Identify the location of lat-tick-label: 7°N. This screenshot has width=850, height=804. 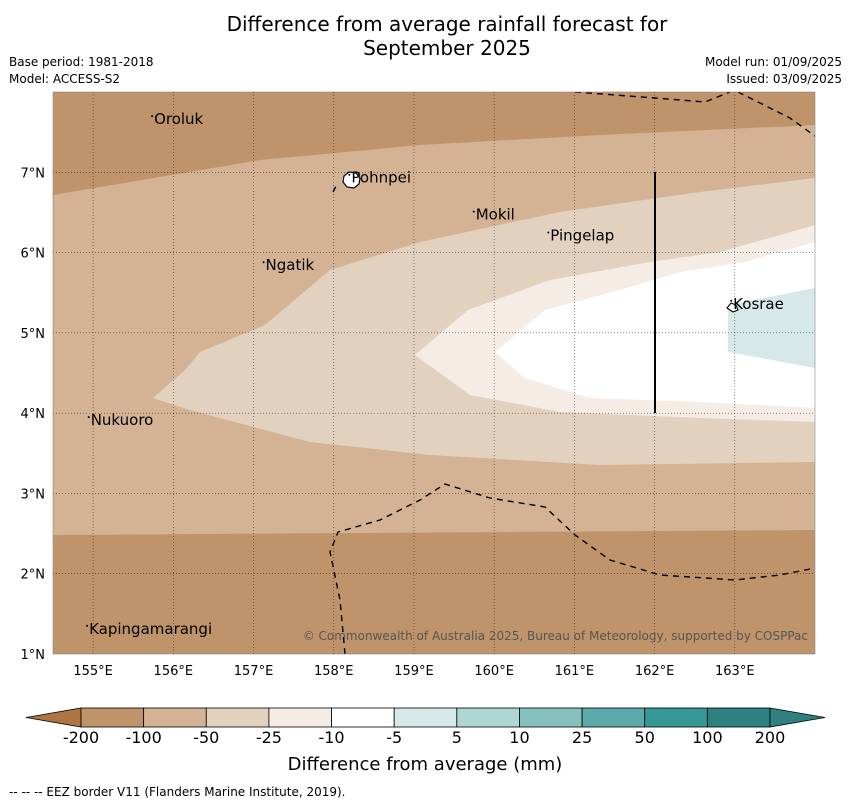
(33, 173).